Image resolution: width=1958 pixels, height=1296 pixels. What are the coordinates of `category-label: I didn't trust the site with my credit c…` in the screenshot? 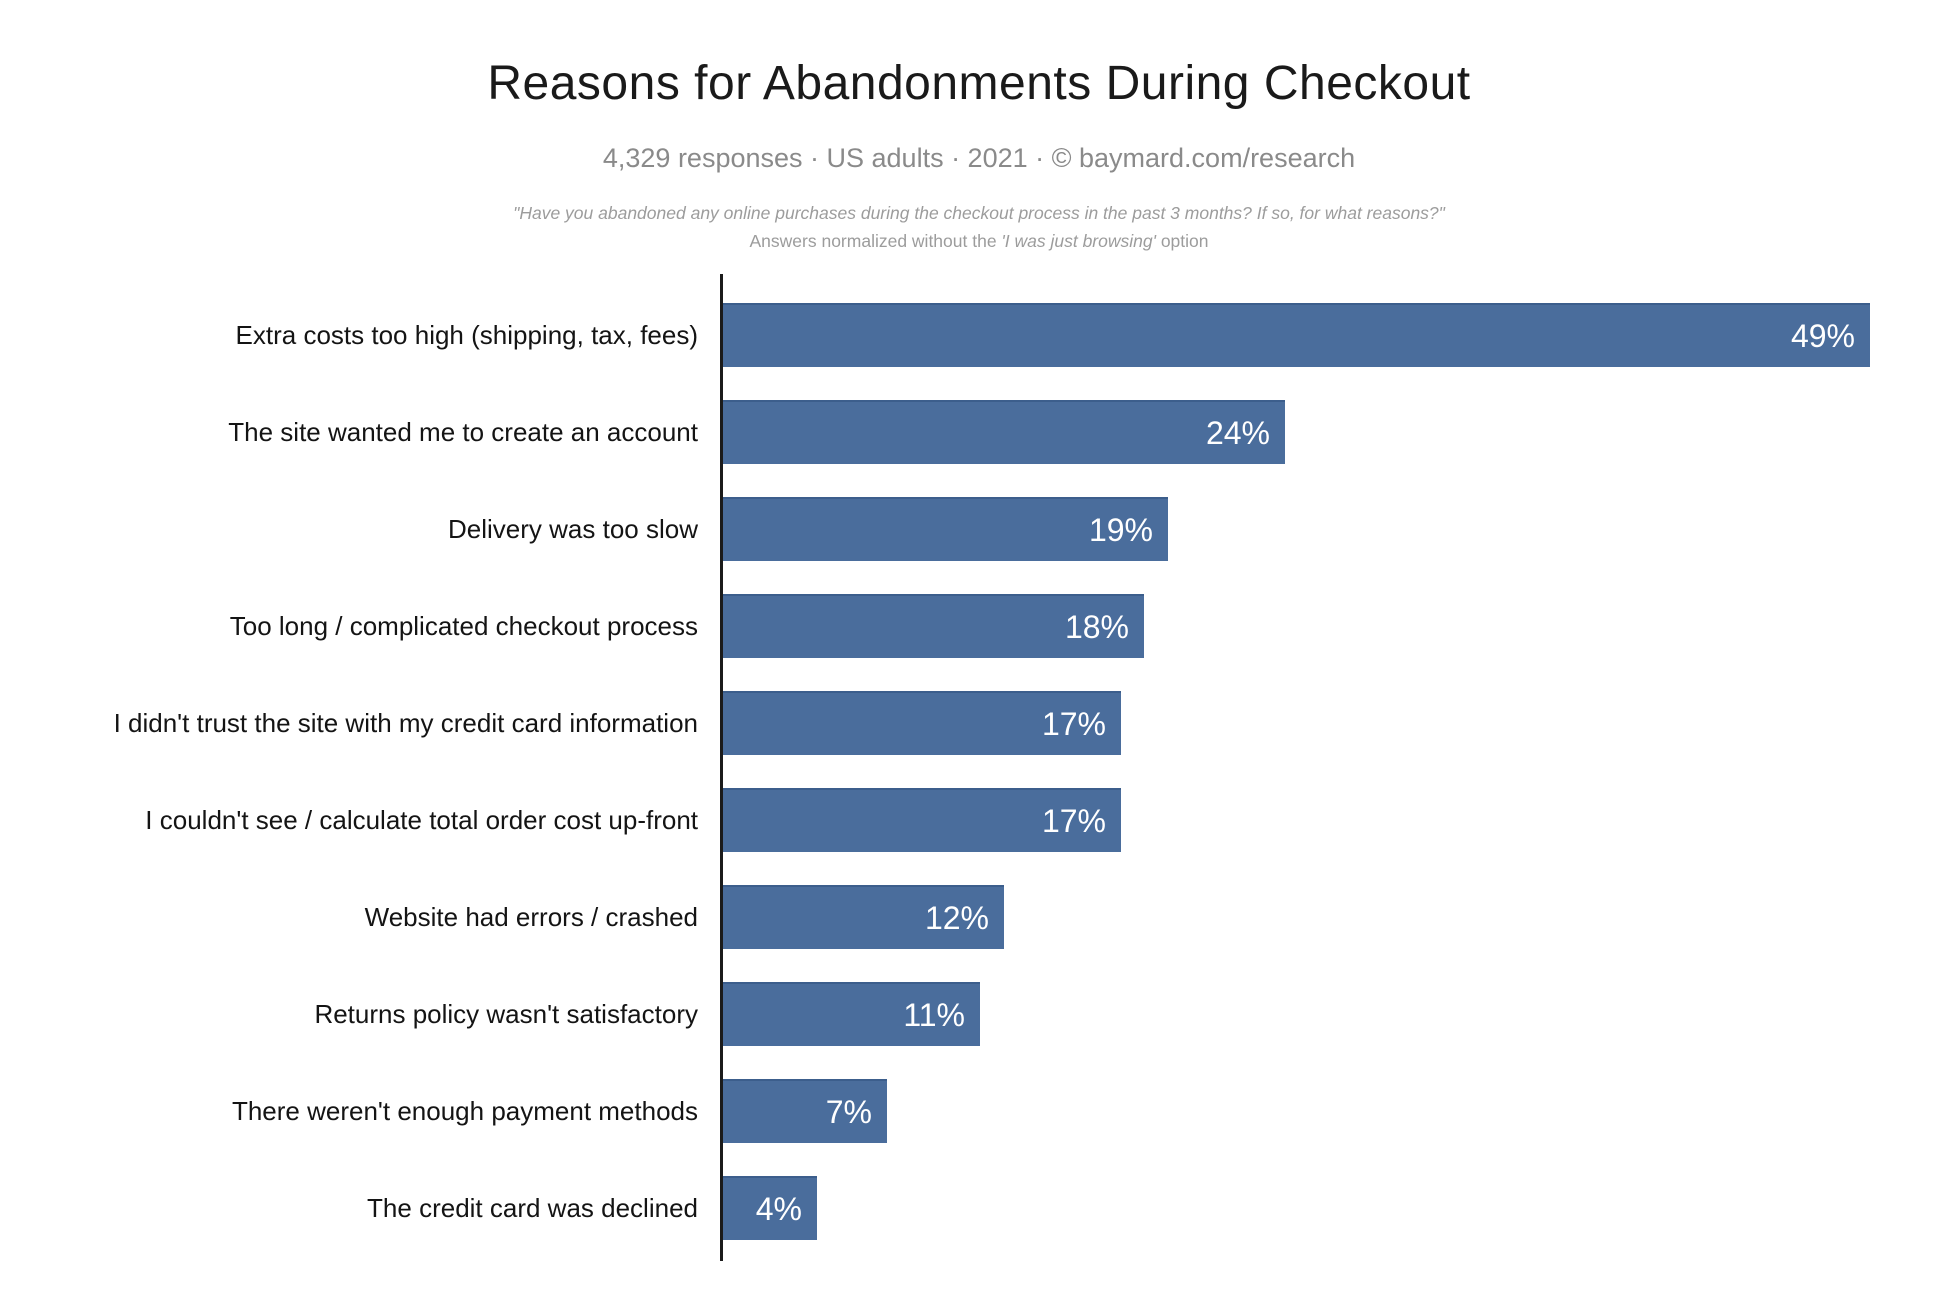 It's located at (405, 722).